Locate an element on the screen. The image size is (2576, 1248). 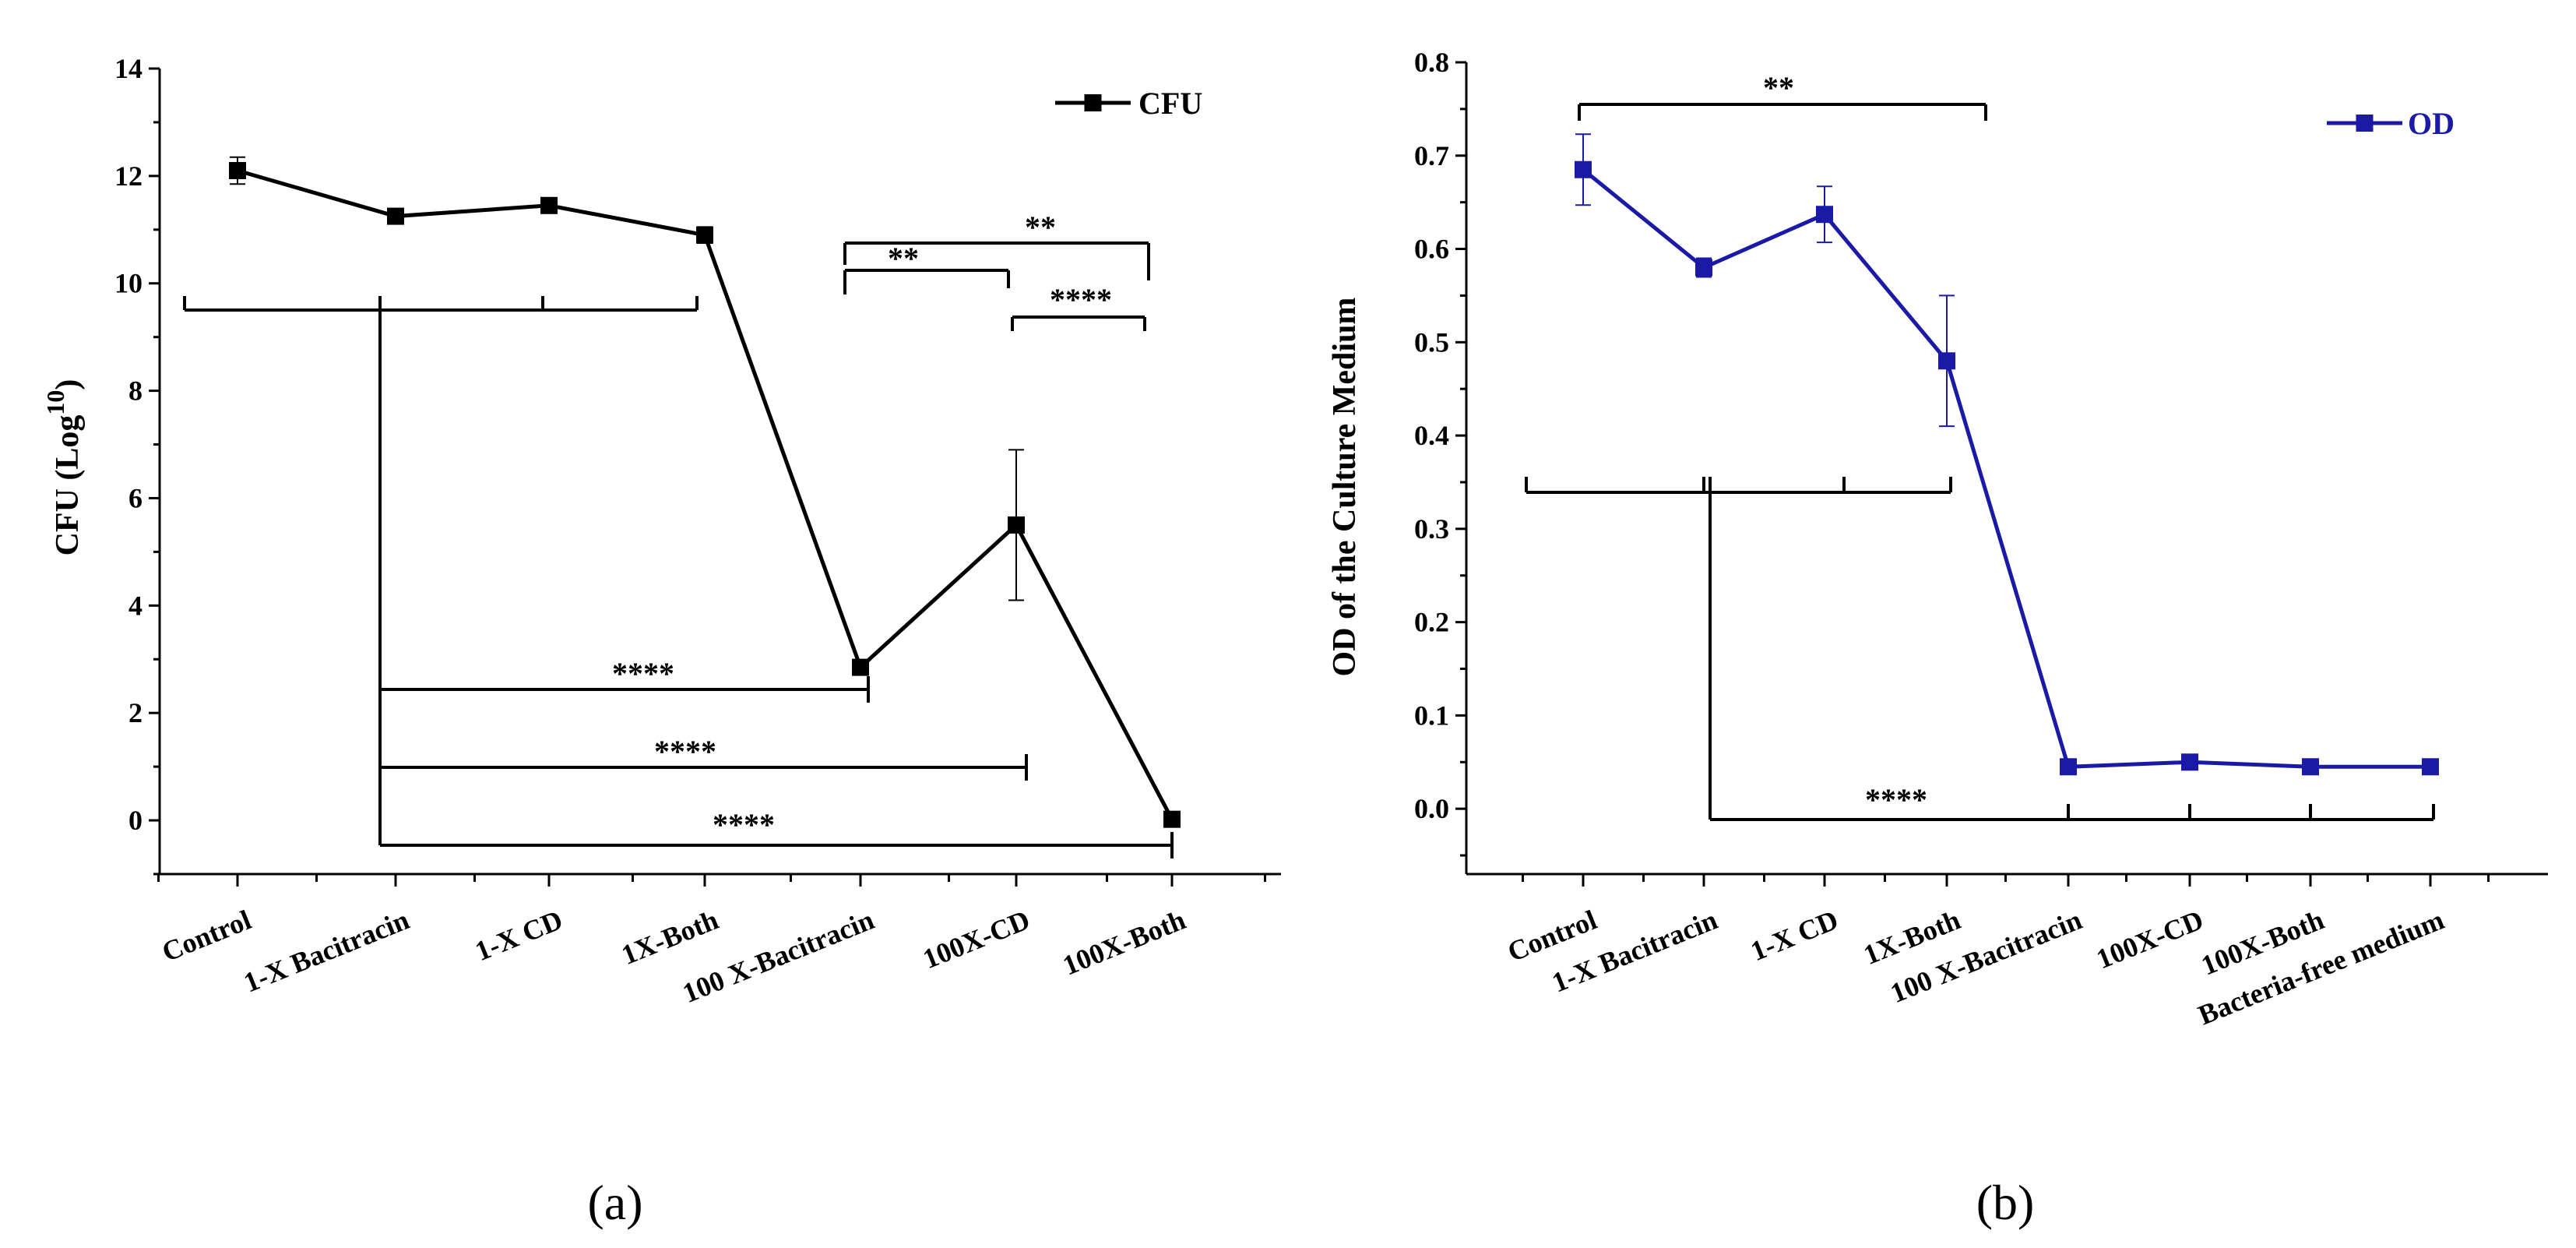
y-axis-title-close: ) is located at coordinates (68, 384).